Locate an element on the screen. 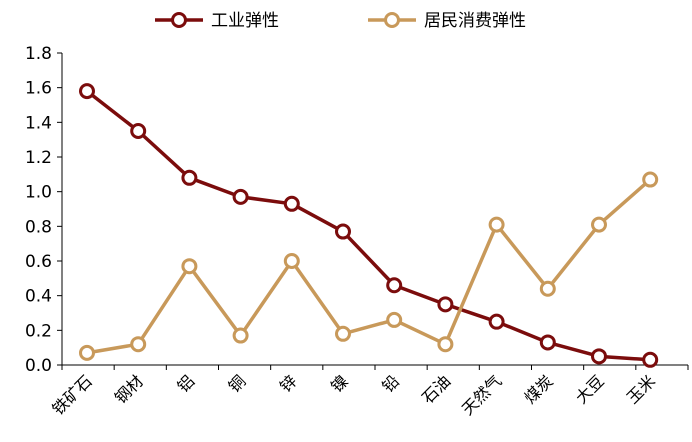  x-tick-label: 铝 is located at coordinates (185, 383).